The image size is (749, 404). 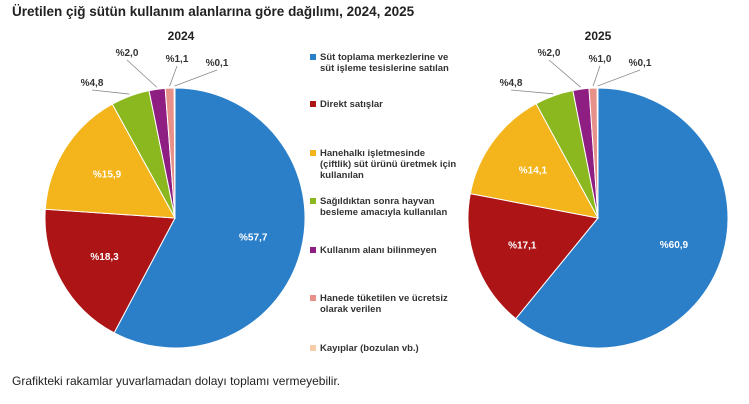 What do you see at coordinates (384, 212) in the screenshot?
I see `legend-label-line: besleme amacıyla kullanılan` at bounding box center [384, 212].